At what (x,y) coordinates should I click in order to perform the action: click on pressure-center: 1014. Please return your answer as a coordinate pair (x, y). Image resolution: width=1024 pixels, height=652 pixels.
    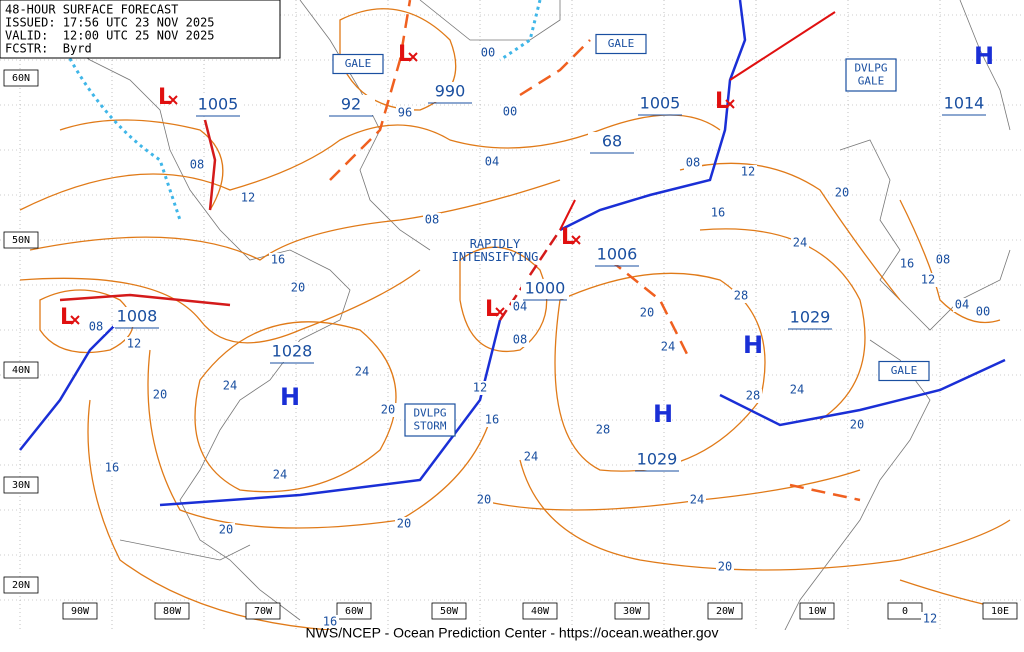
    Looking at the image, I should click on (964, 103).